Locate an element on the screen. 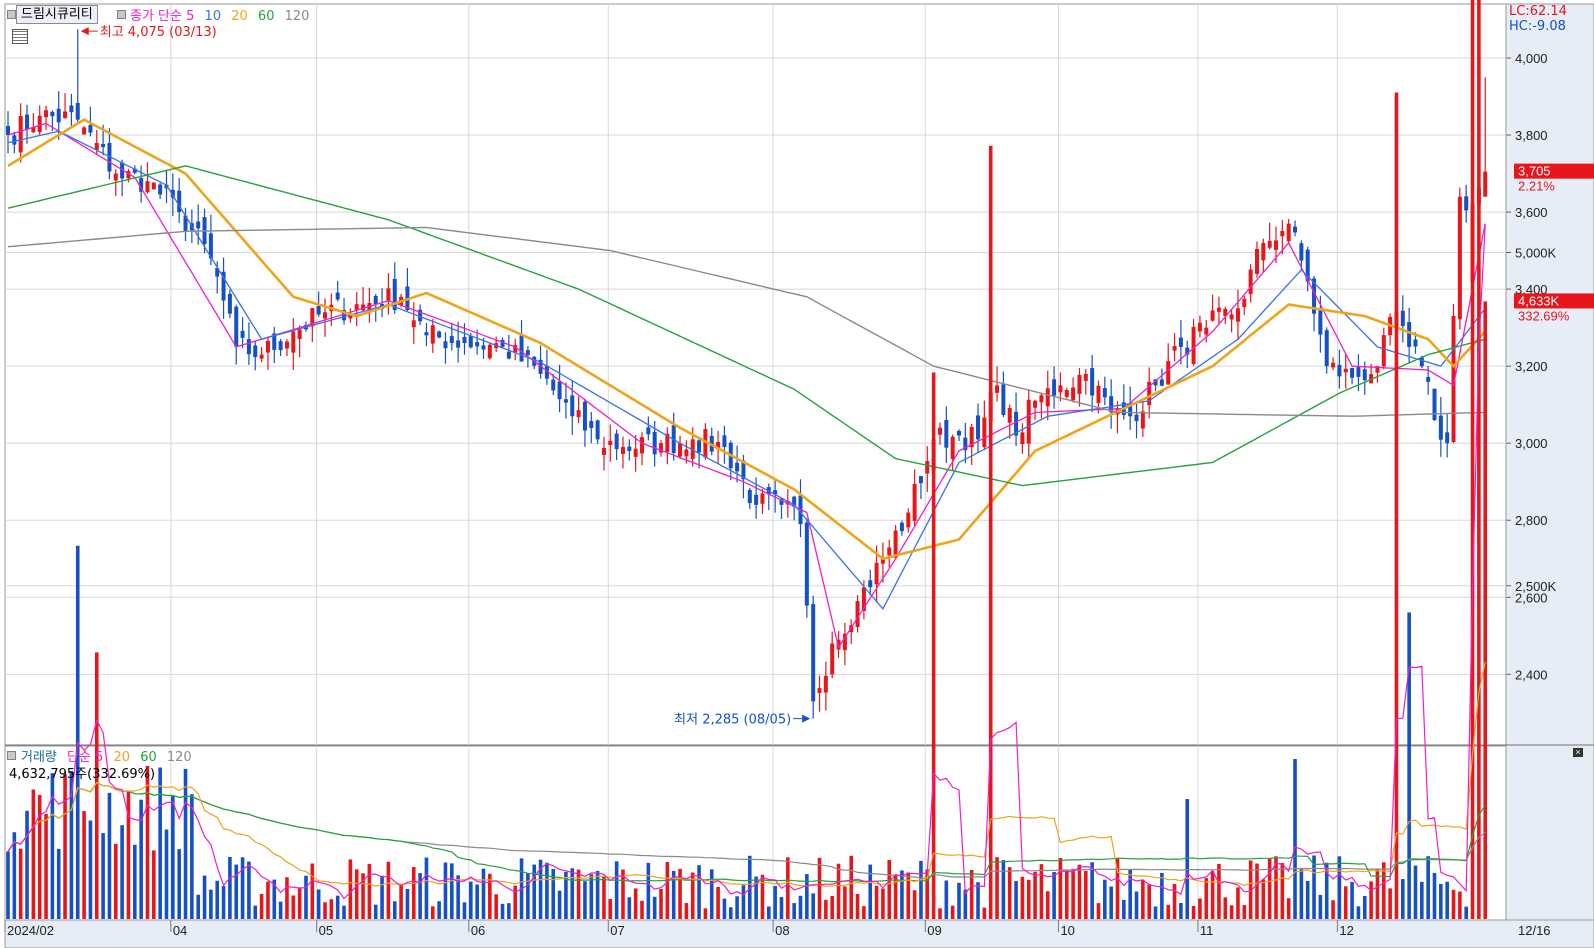  panel-menu-icon is located at coordinates (11, 14).